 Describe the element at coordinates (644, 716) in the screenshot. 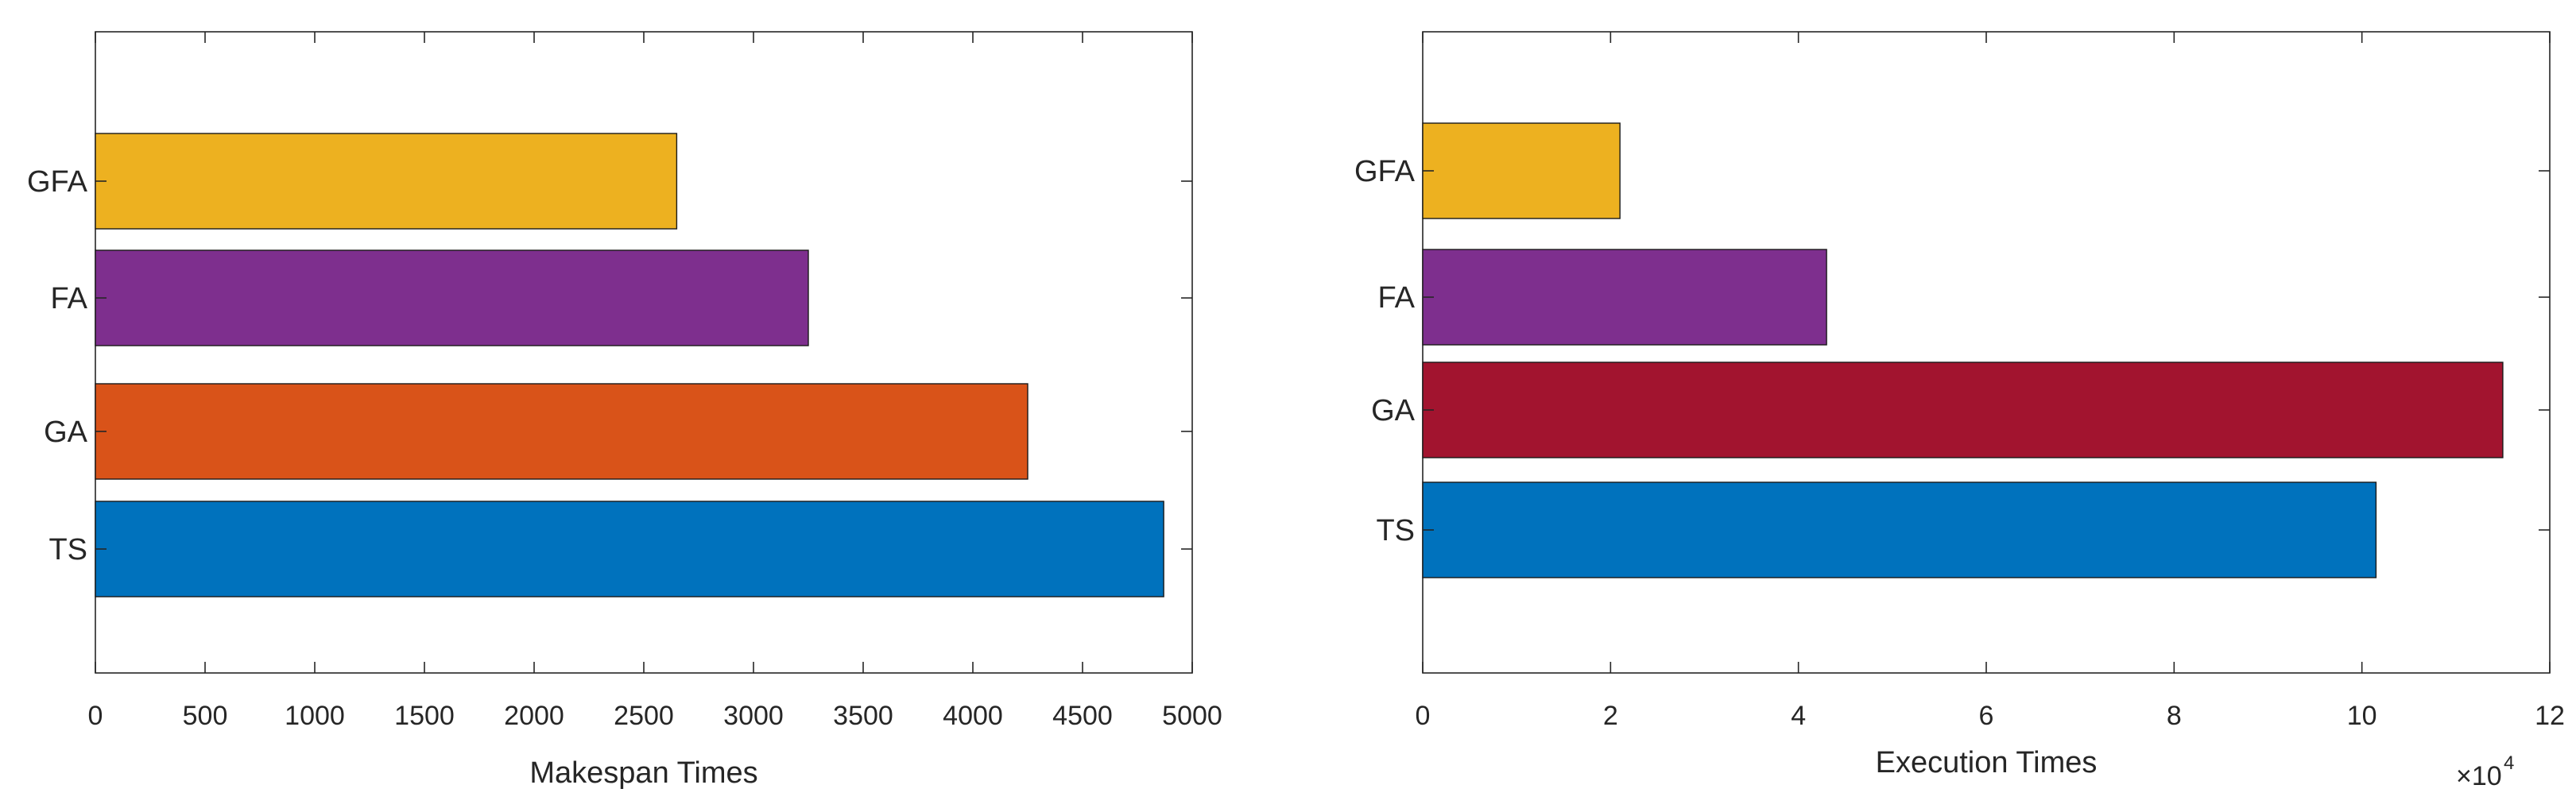

I see `x-tick-label: 2500` at that location.